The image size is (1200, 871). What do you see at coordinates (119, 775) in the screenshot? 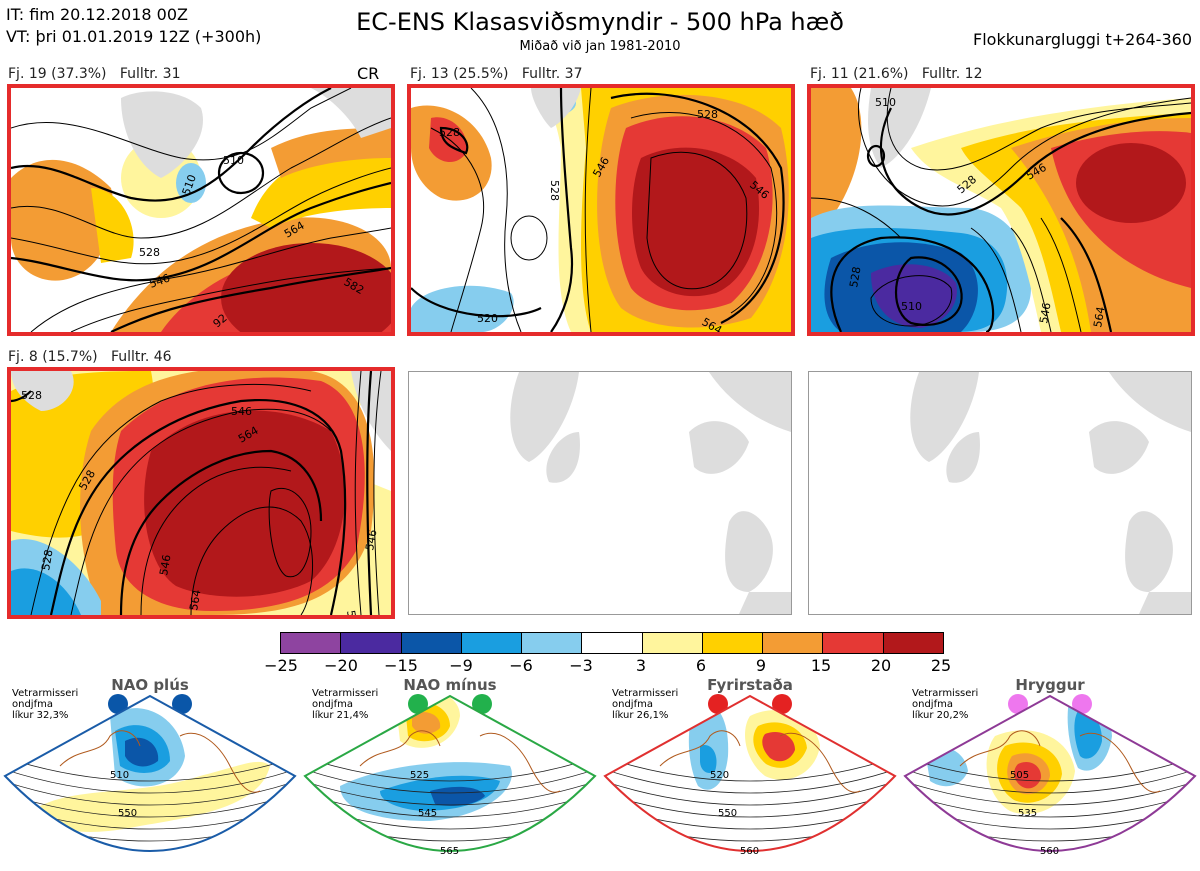
I see `regime-contour-label: 510` at bounding box center [119, 775].